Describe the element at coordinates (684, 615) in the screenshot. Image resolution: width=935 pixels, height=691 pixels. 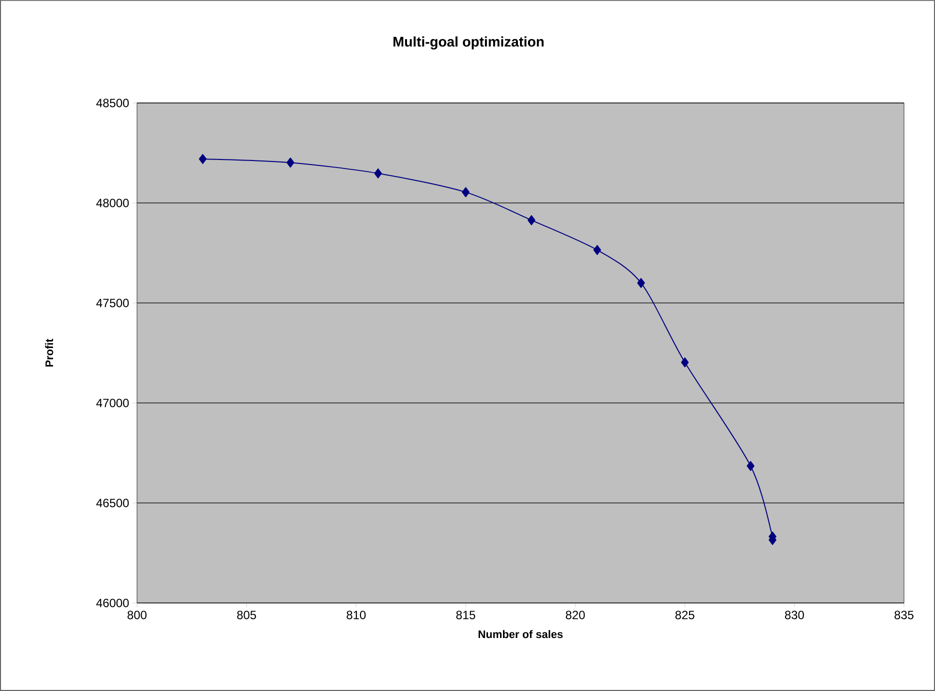
I see `x-tick-label: 825` at that location.